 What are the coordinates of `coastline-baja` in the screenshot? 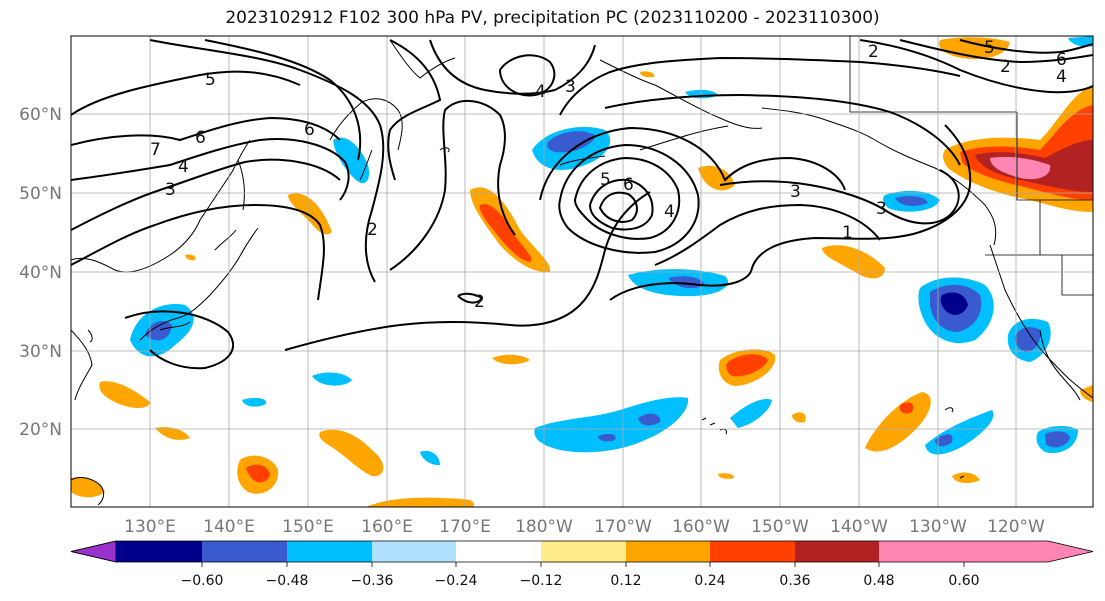 It's located at (1060, 365).